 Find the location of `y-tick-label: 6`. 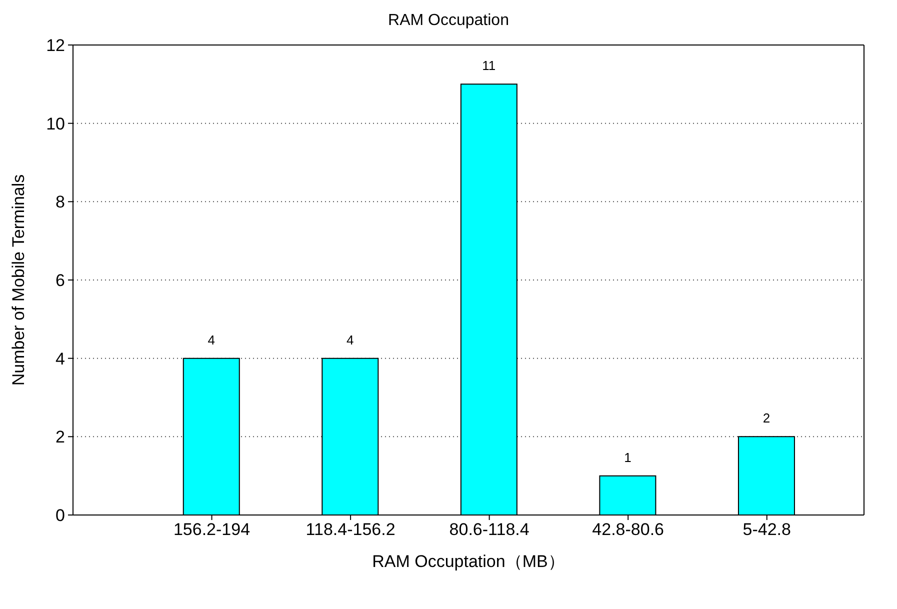

y-tick-label: 6 is located at coordinates (60, 280).